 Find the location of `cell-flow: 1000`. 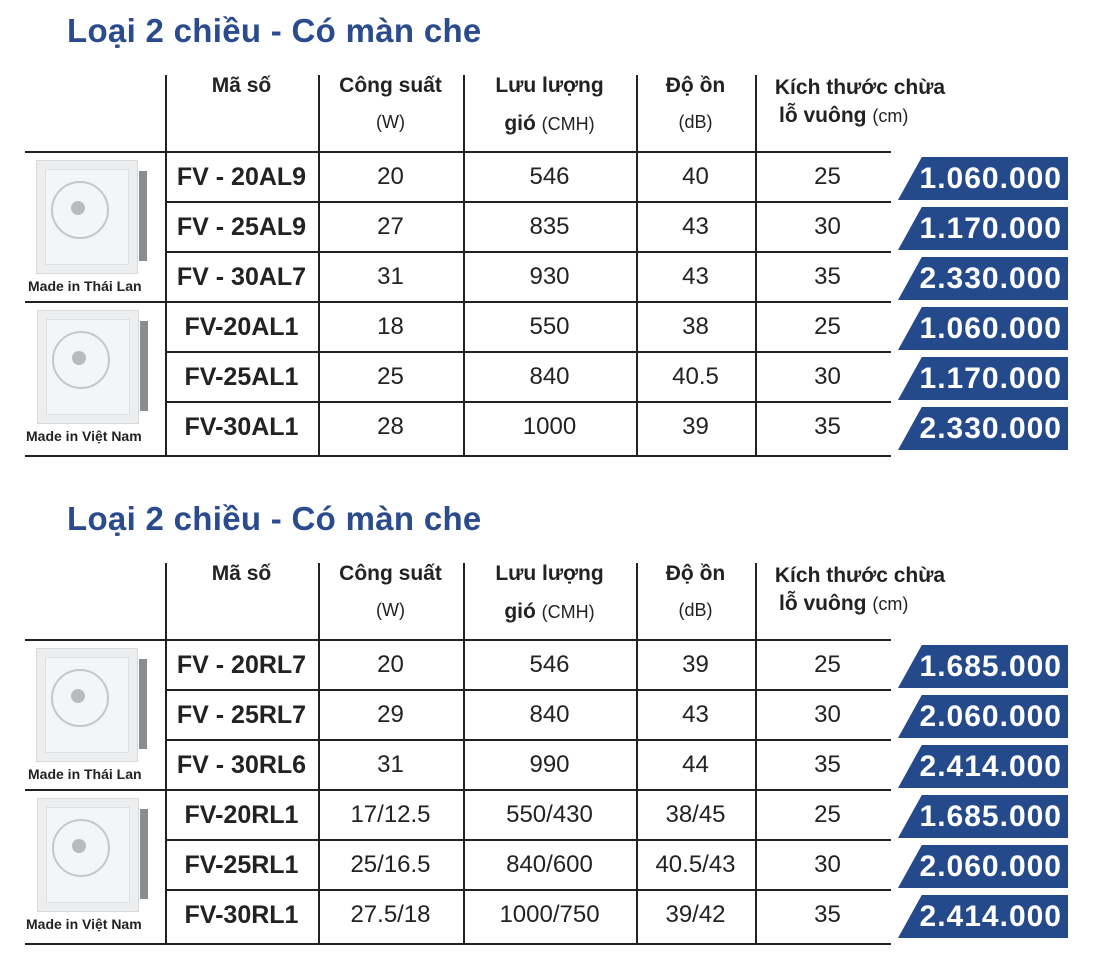

cell-flow: 1000 is located at coordinates (549, 426).